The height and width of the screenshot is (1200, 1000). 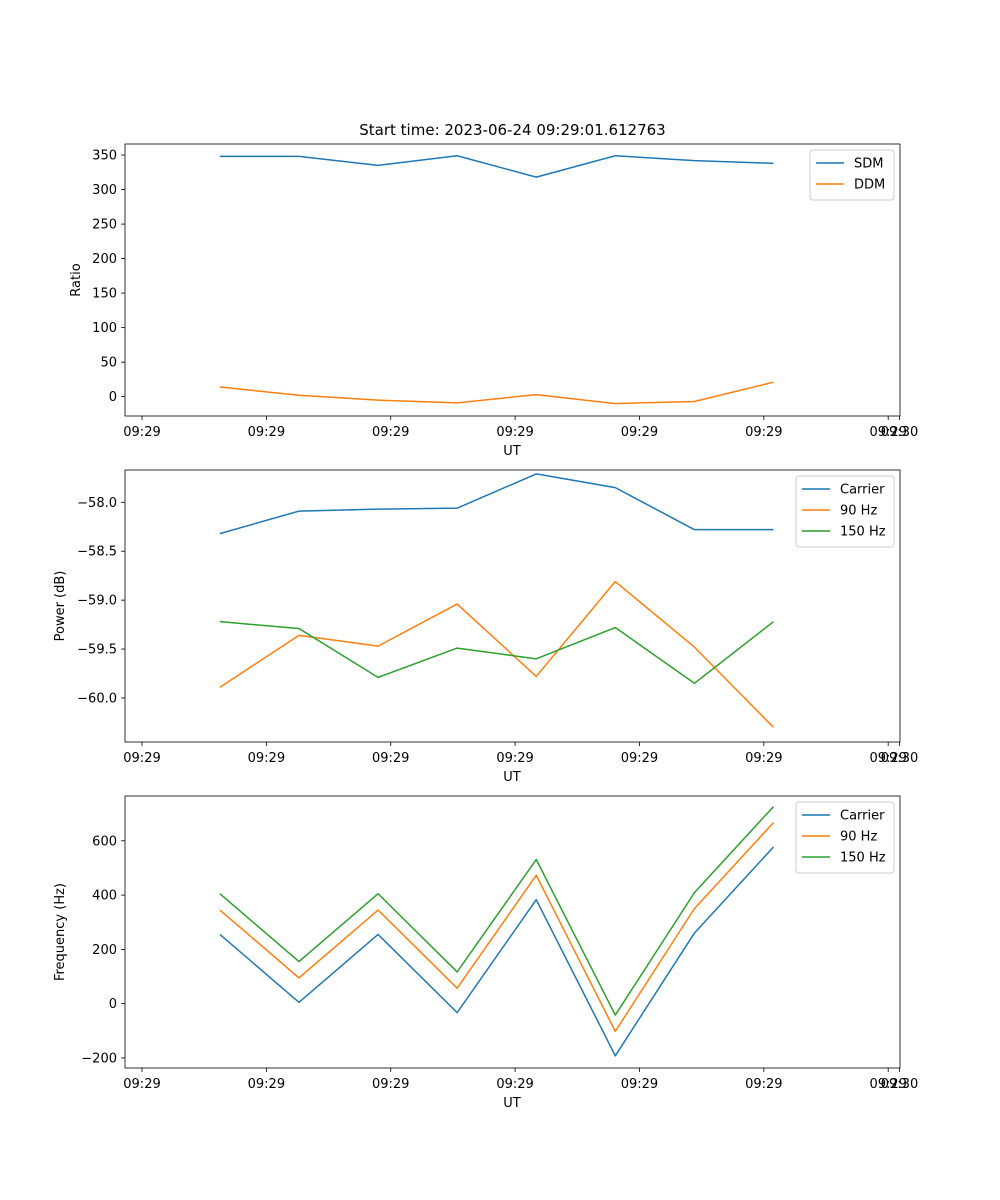 What do you see at coordinates (108, 363) in the screenshot?
I see `y-tick-label: 50` at bounding box center [108, 363].